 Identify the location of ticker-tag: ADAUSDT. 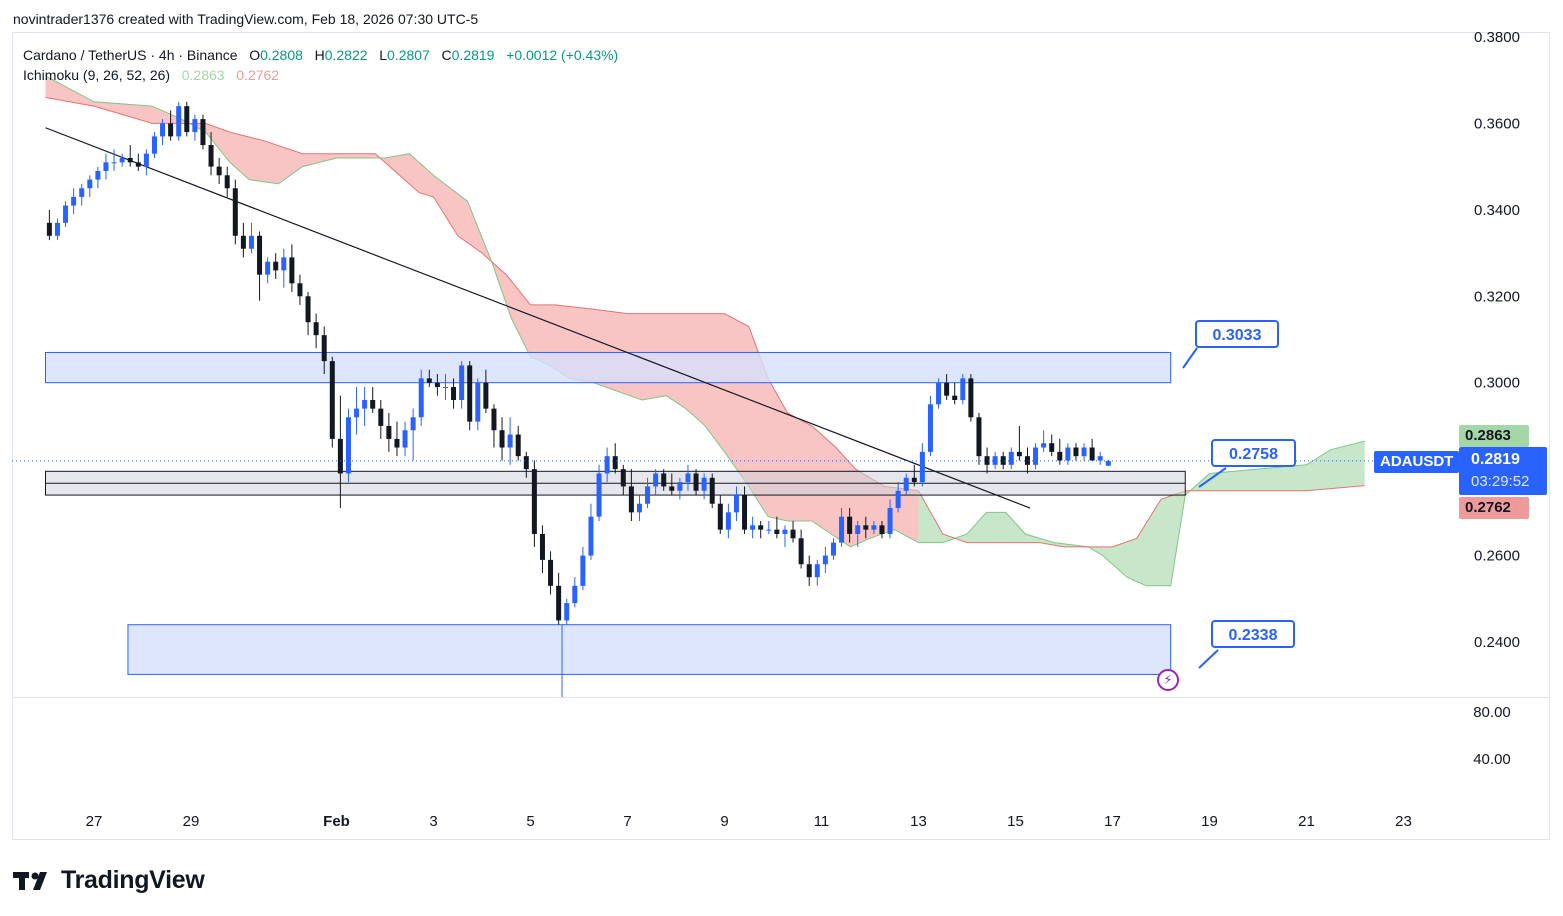
(1417, 462).